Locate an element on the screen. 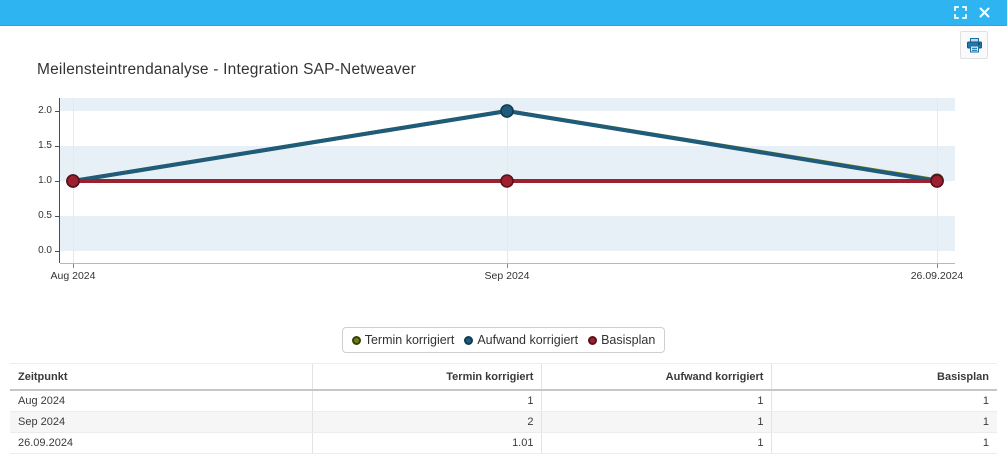 This screenshot has height=457, width=1007. column-header-aufwand-korrigiert: Aufwand korrigiert is located at coordinates (656, 377).